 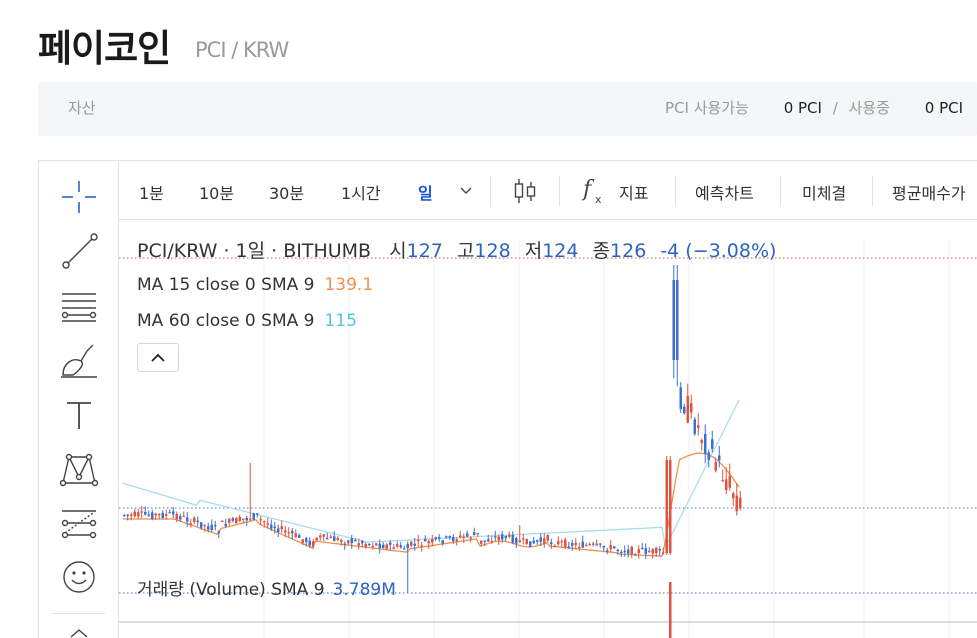 I want to click on candle-type-icon, so click(x=525, y=193).